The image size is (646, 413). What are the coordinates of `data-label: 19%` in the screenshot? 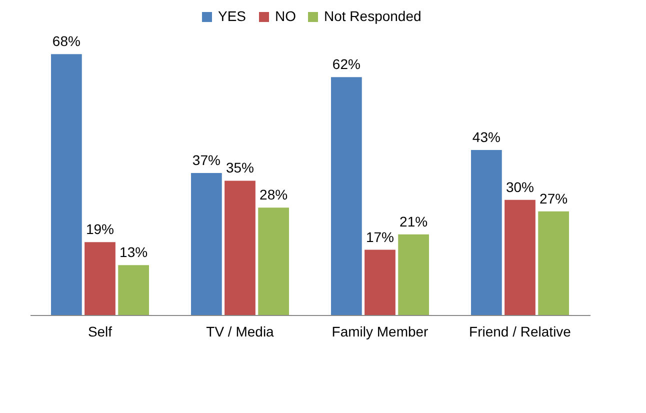 It's located at (100, 229).